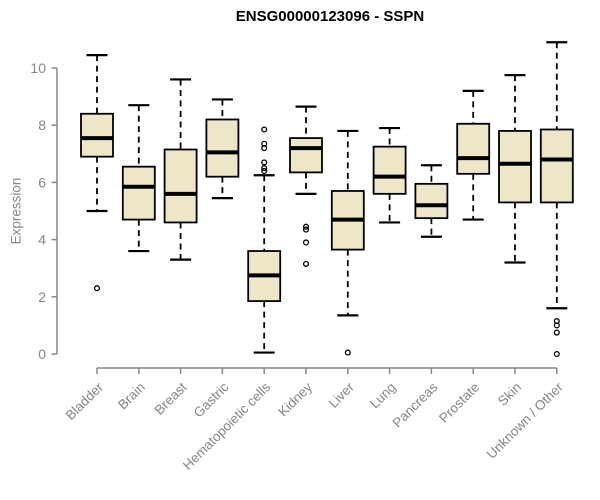 This screenshot has width=600, height=500. I want to click on category-label-breast: Breast, so click(171, 398).